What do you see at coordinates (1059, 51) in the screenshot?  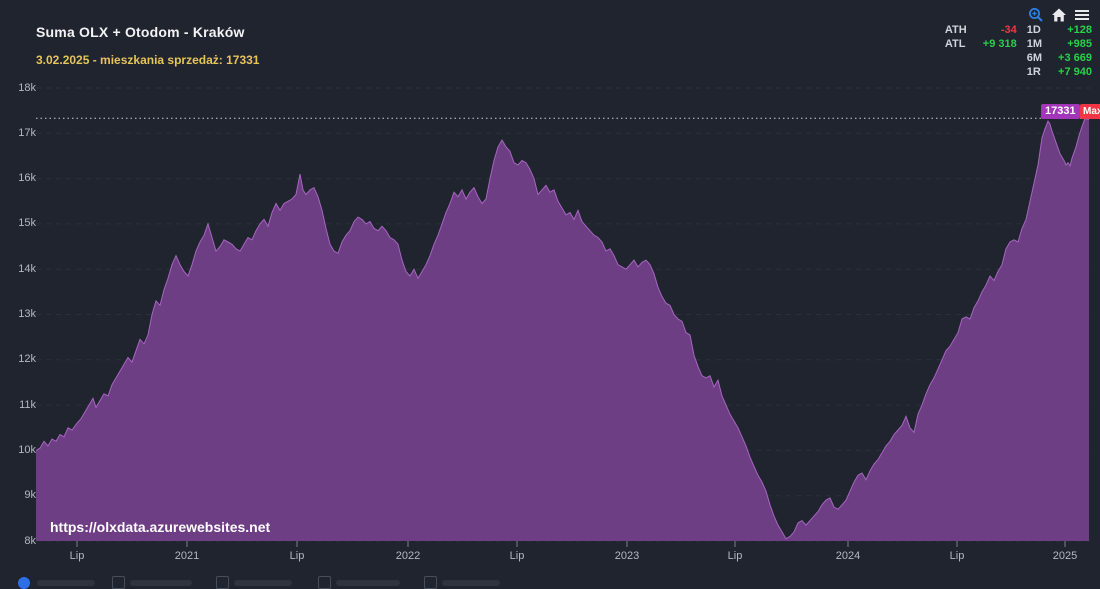 I see `stats-col-periods: 1D +128 1M +985 6M +3 669 1R +7 940` at bounding box center [1059, 51].